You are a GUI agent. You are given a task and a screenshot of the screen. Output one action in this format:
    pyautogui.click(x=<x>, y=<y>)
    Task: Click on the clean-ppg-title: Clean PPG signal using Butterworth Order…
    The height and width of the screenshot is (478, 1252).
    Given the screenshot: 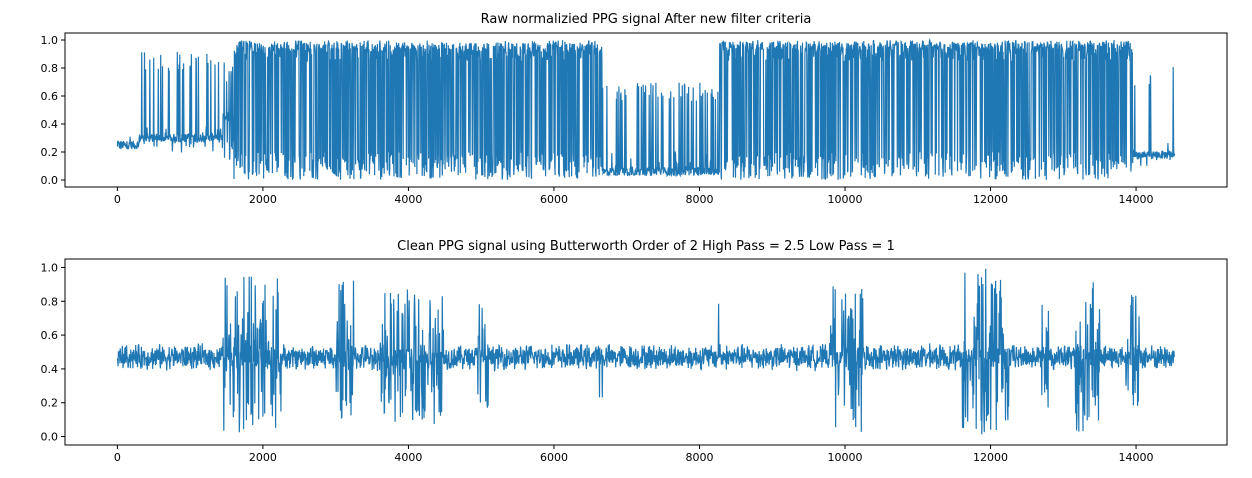 What is the action you would take?
    pyautogui.click(x=646, y=246)
    